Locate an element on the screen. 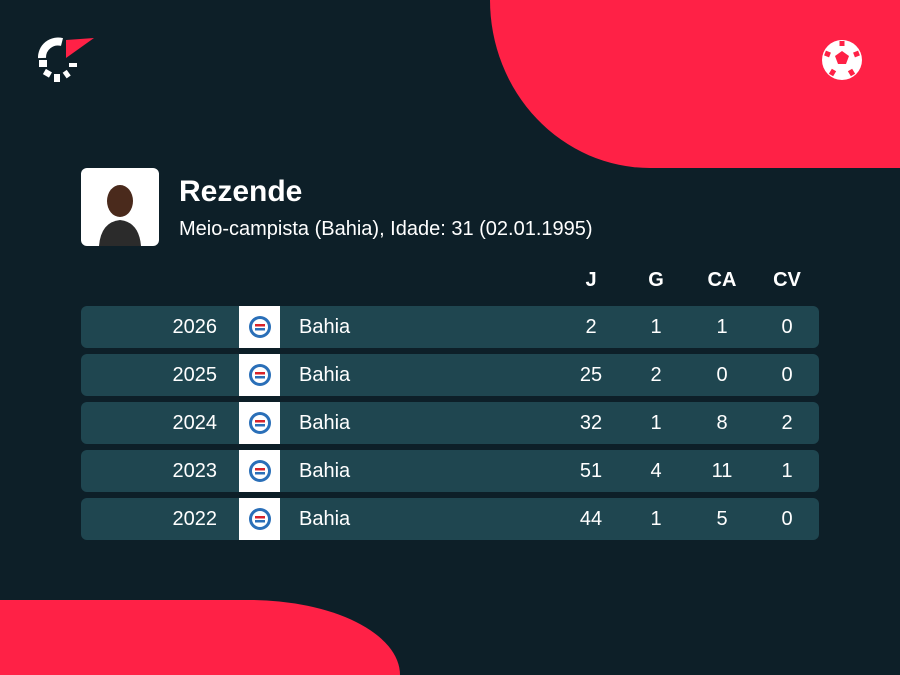  table-row: 2024 Bahia 32 1 8 2 is located at coordinates (450, 423).